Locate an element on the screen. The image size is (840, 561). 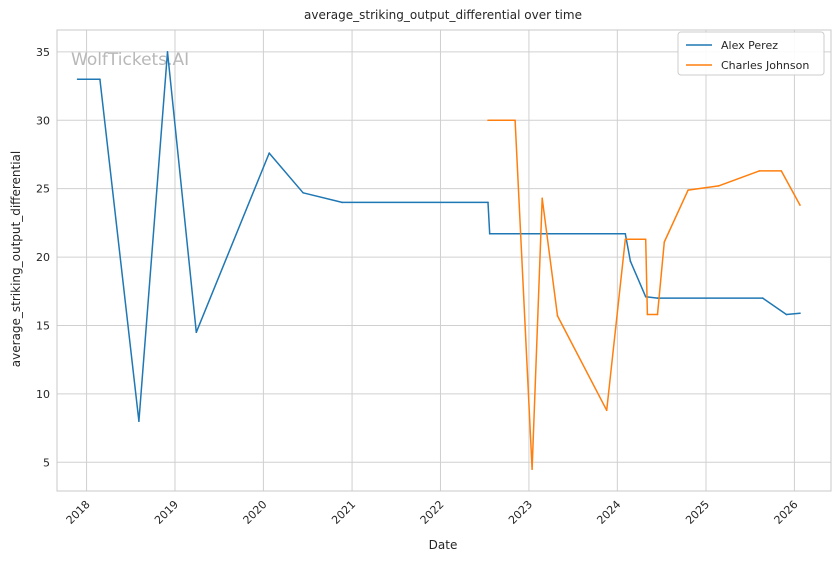
x-axis-title: Date is located at coordinates (443, 545).